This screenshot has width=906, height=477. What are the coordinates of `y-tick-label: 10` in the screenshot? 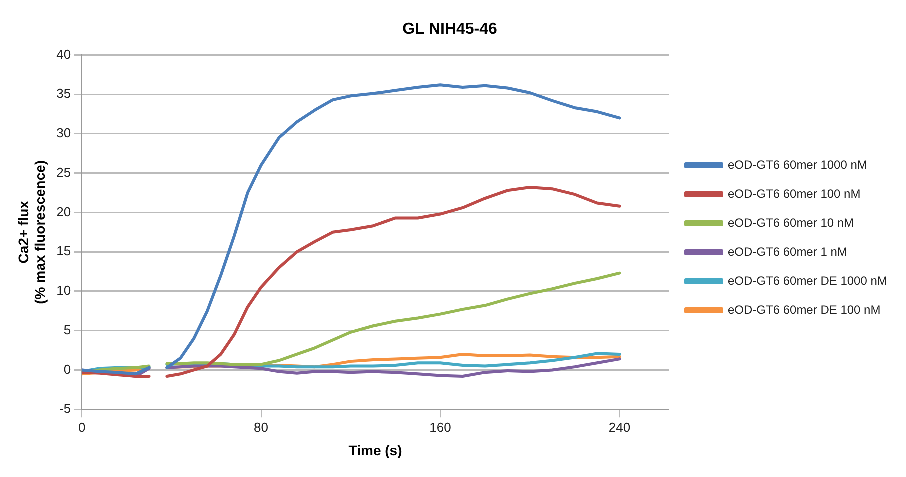 It's located at (64, 290).